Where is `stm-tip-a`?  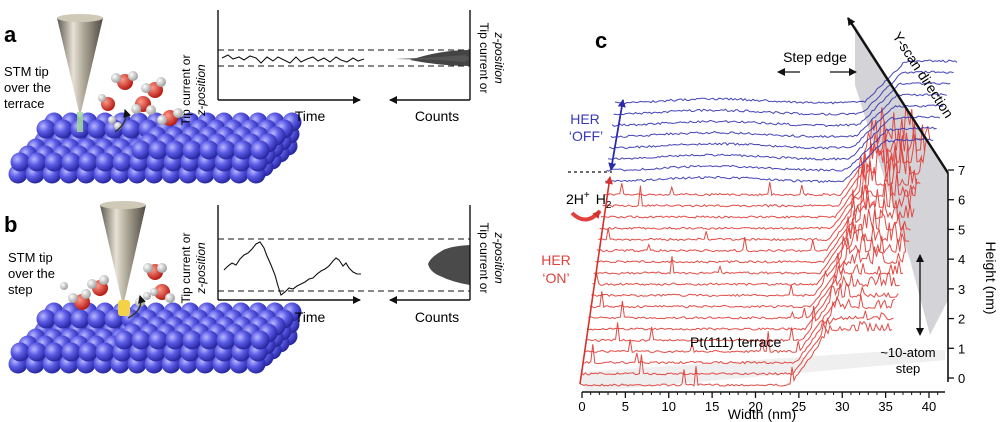 stm-tip-a is located at coordinates (80, 73).